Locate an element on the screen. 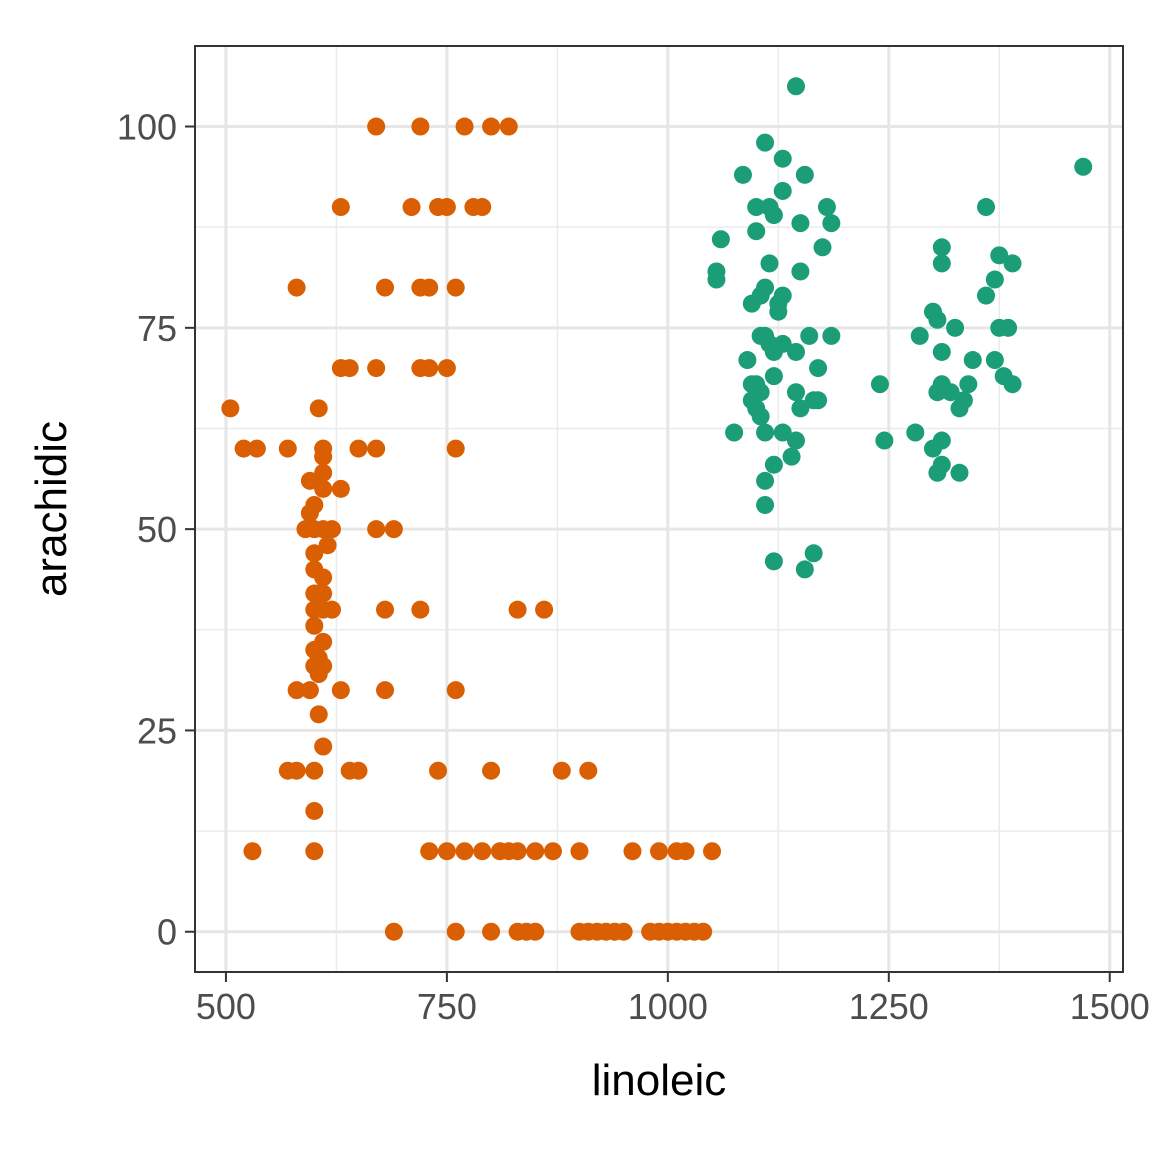  y-axis-ticks: 0 25 50 75 100 is located at coordinates (156, 530).